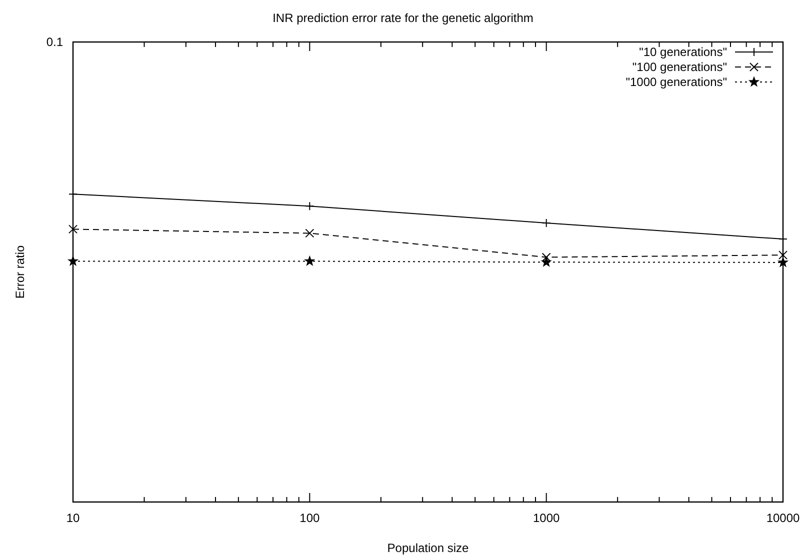 This screenshot has height=560, width=806. Describe the element at coordinates (783, 518) in the screenshot. I see `x-tick-label: 10000` at that location.